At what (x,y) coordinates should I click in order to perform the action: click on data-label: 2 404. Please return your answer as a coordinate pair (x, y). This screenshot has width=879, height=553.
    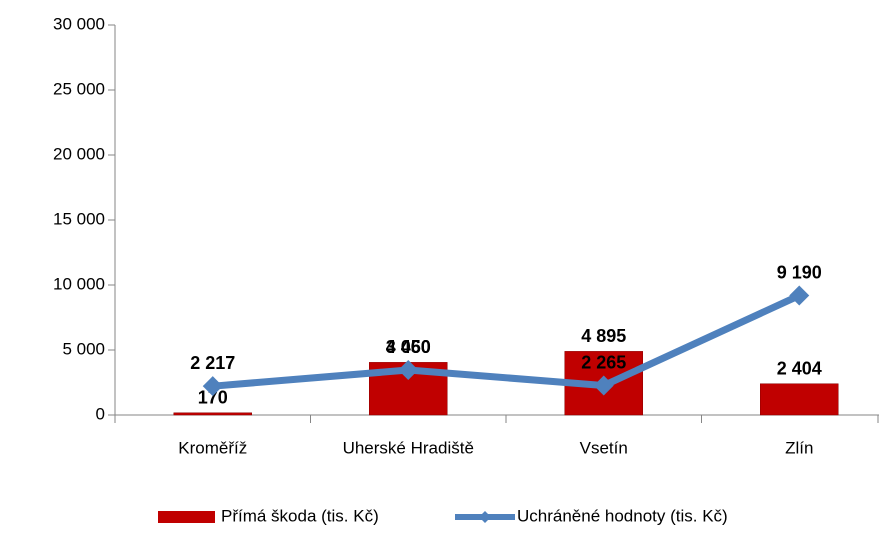
    Looking at the image, I should click on (799, 368).